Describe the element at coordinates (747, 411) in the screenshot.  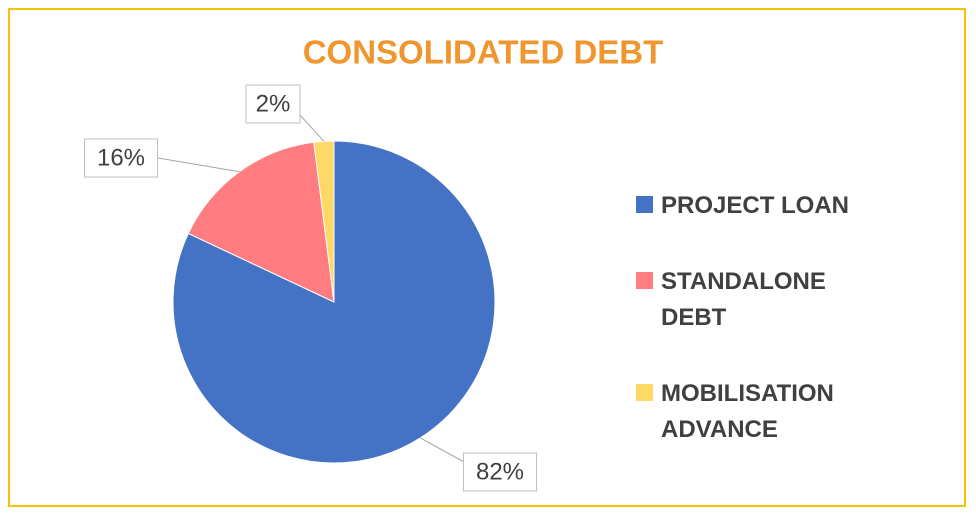
I see `legend-label: MOBILISATION ADVANCE` at that location.